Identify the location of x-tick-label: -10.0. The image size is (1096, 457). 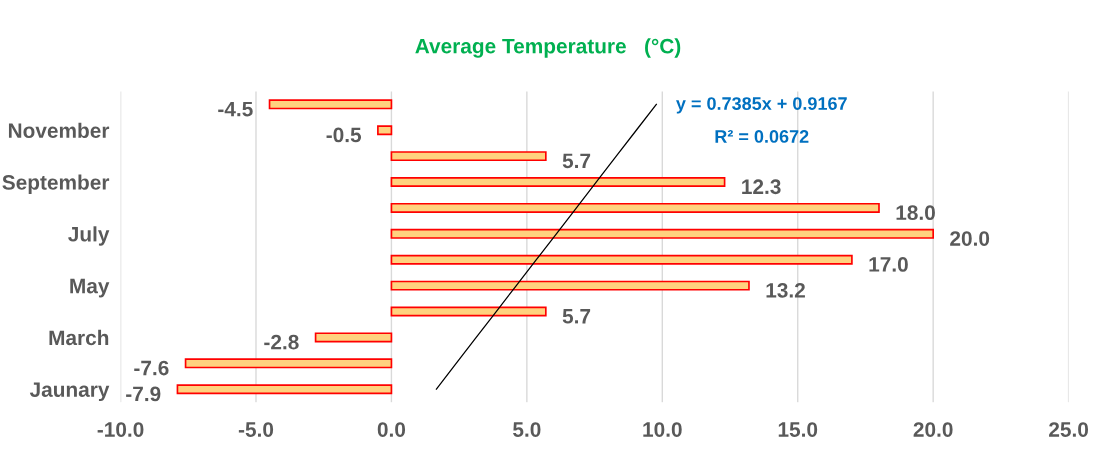
(120, 429).